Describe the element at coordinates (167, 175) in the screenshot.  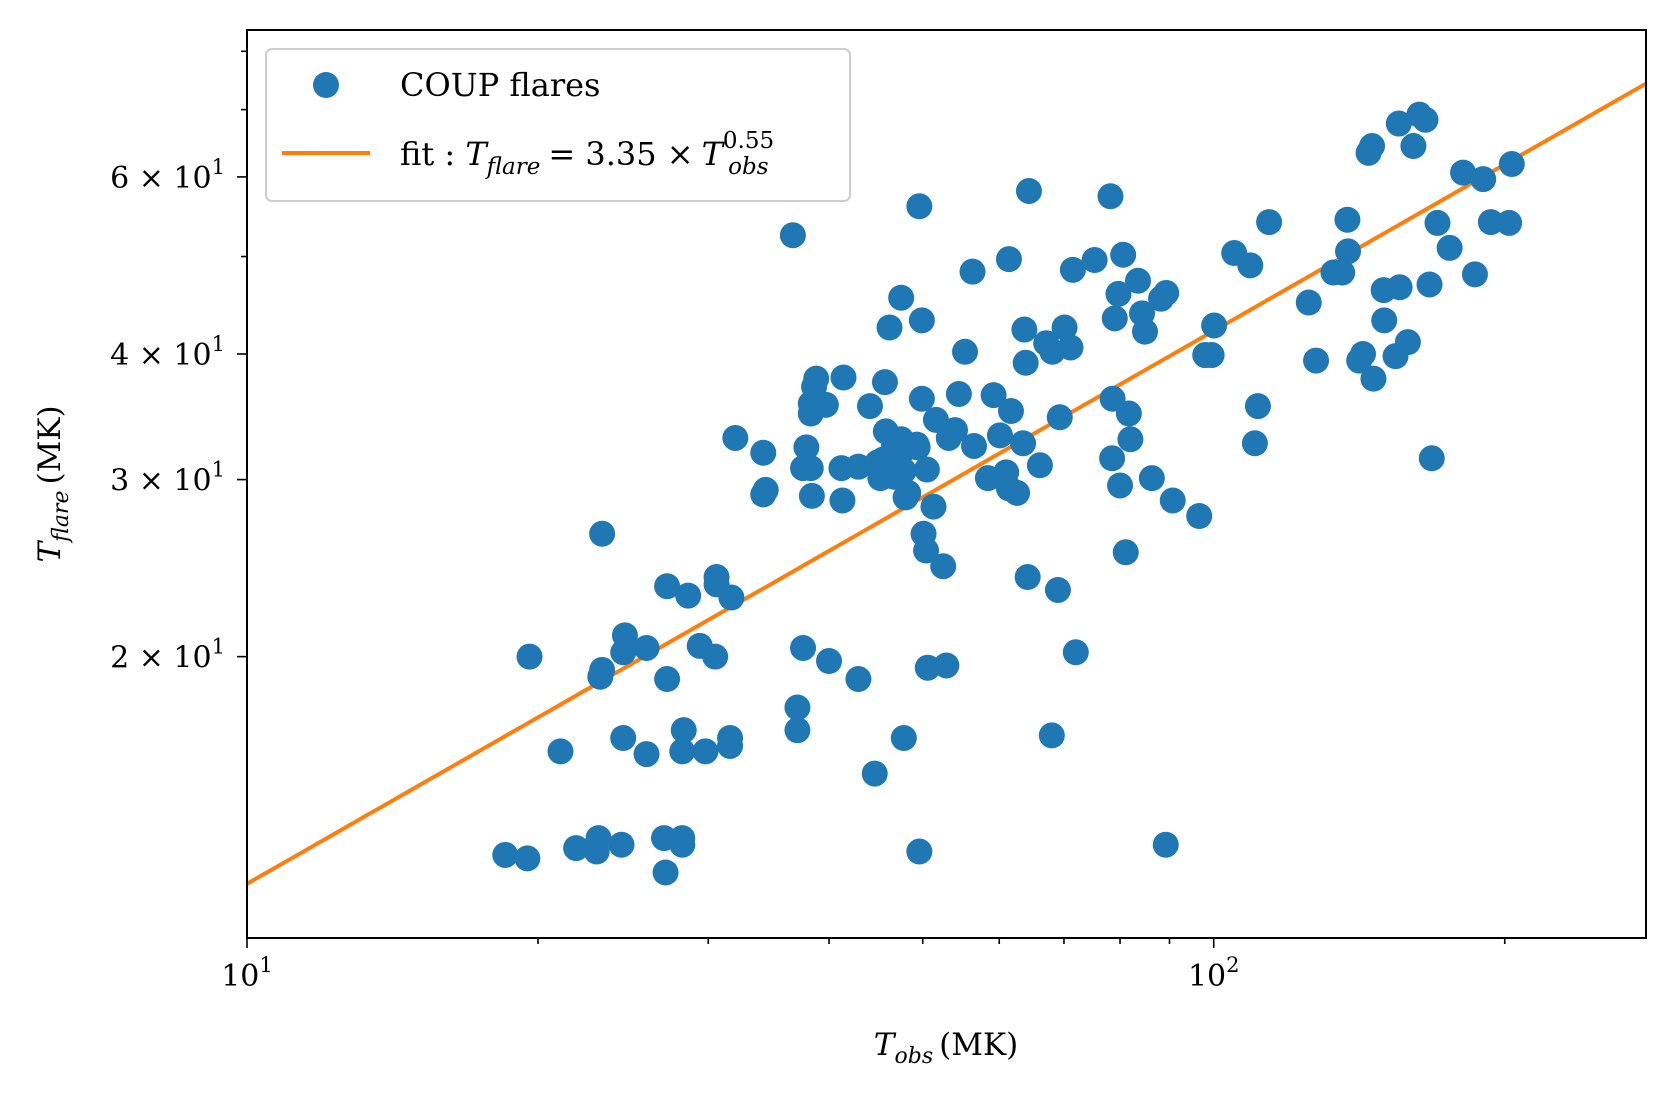
I see `y-tick-label-3: 6 × 101` at that location.